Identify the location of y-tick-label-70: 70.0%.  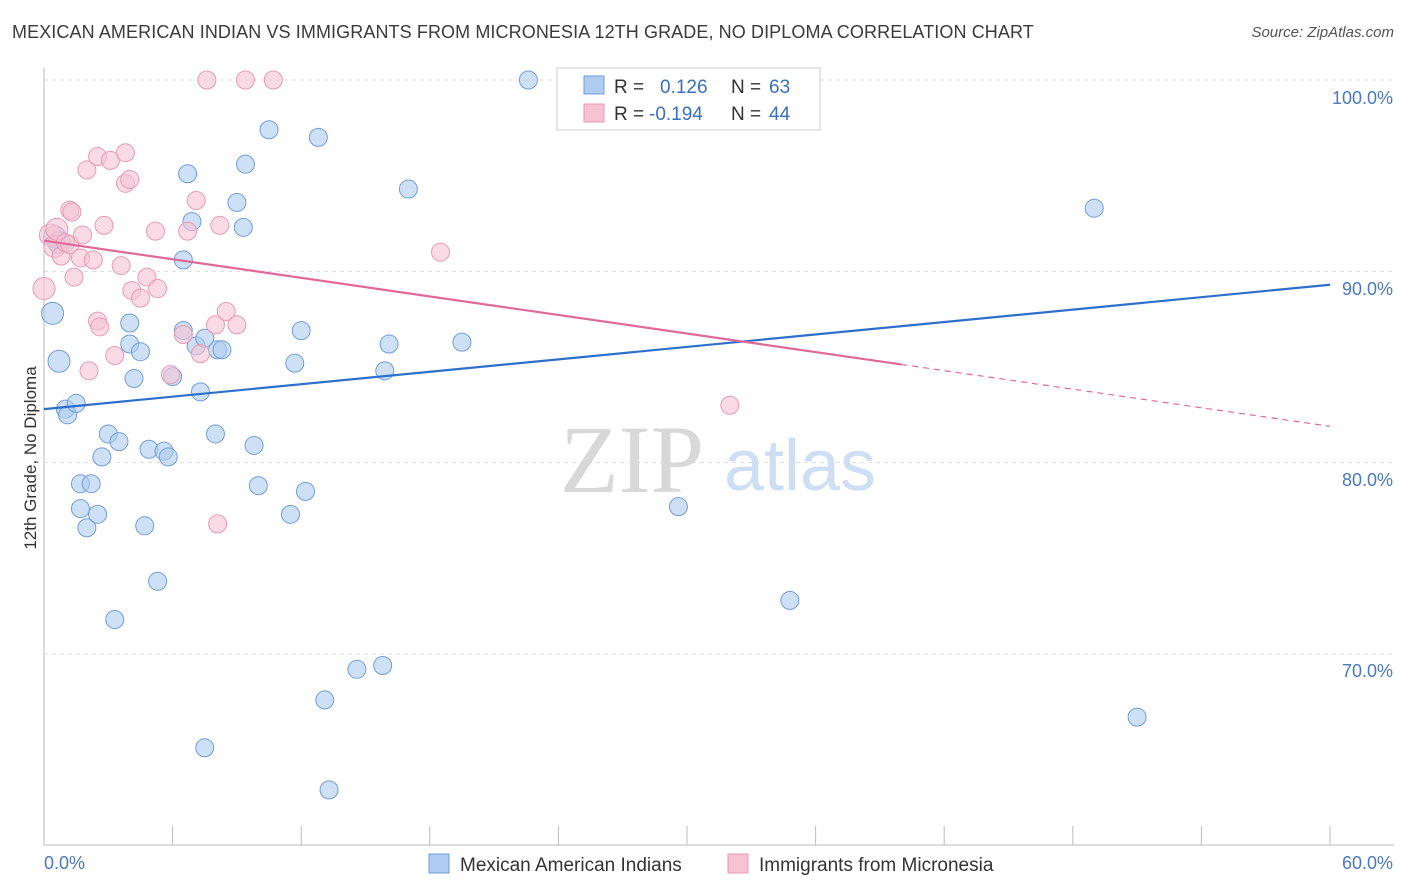
(1367, 671).